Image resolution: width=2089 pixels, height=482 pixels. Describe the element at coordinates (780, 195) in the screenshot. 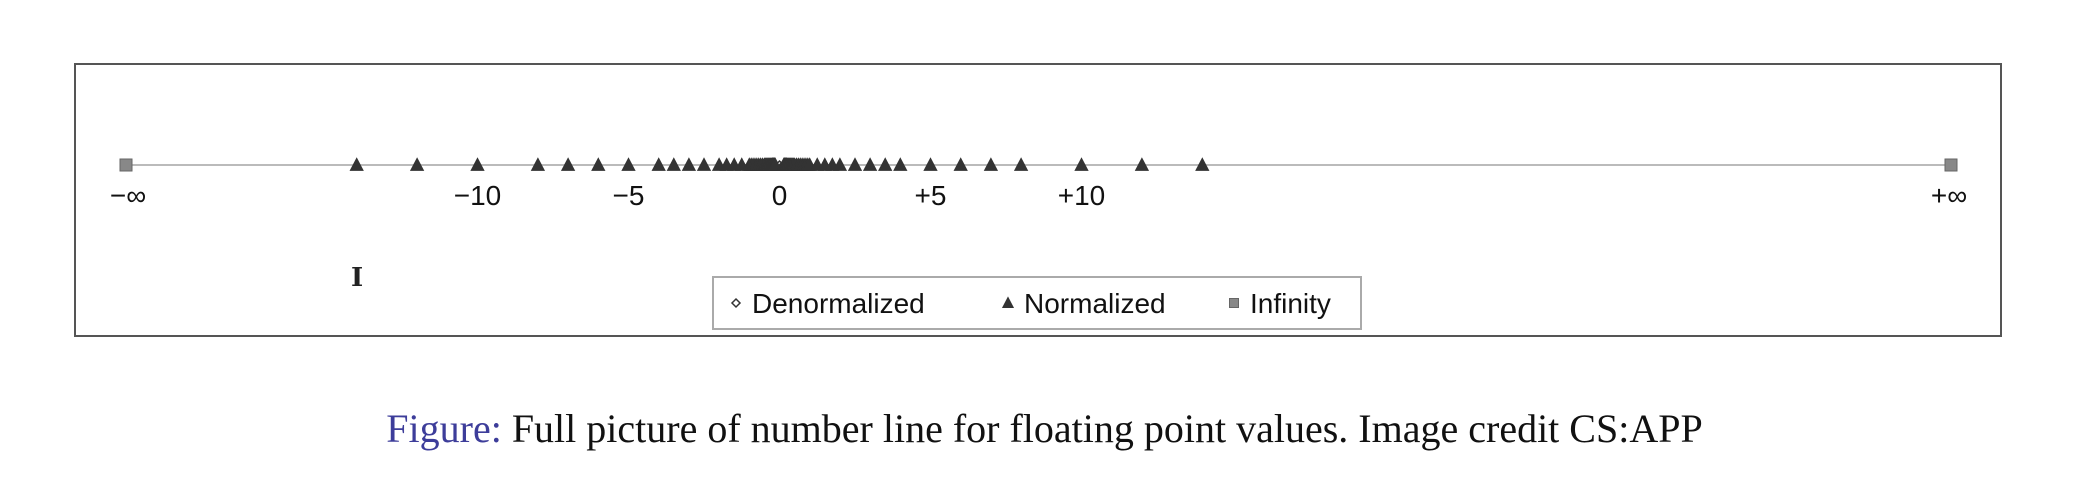

I see `tick-label: 0` at that location.